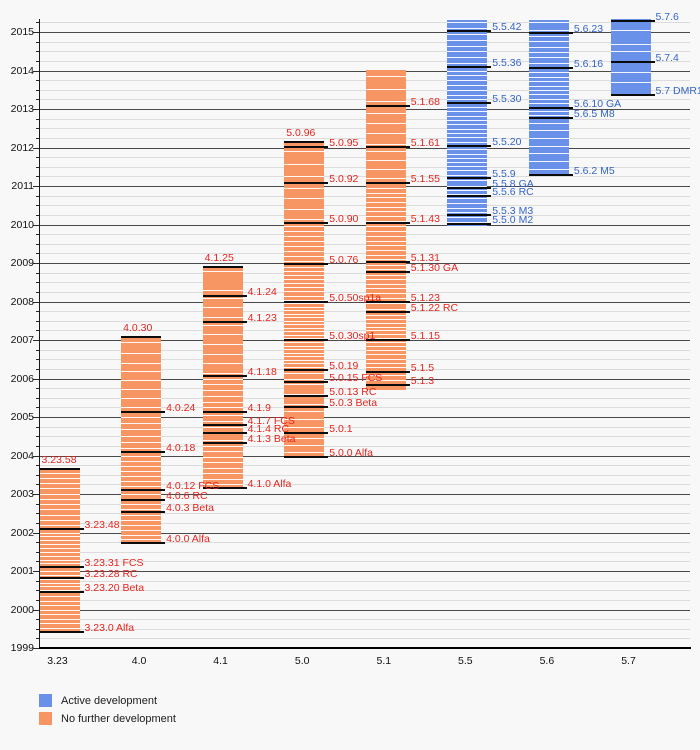  What do you see at coordinates (425, 178) in the screenshot?
I see `release-label-5.1.55: 5.1.55` at bounding box center [425, 178].